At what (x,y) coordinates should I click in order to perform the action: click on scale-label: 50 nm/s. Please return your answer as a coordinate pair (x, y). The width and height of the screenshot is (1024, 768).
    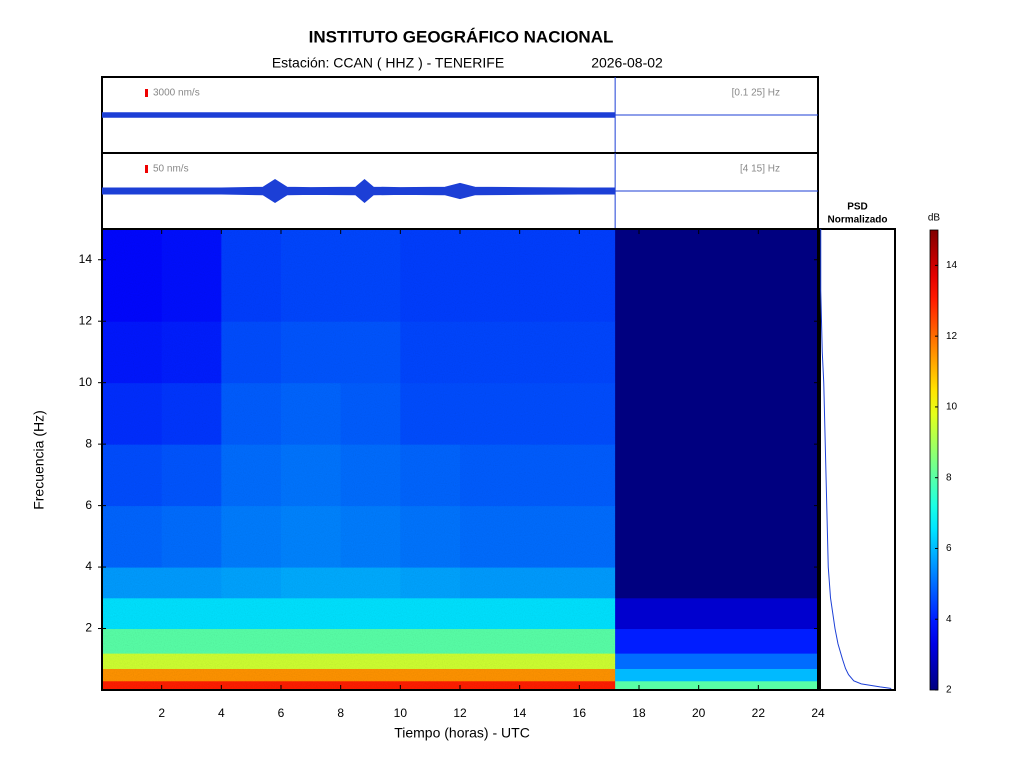
    Looking at the image, I should click on (171, 169).